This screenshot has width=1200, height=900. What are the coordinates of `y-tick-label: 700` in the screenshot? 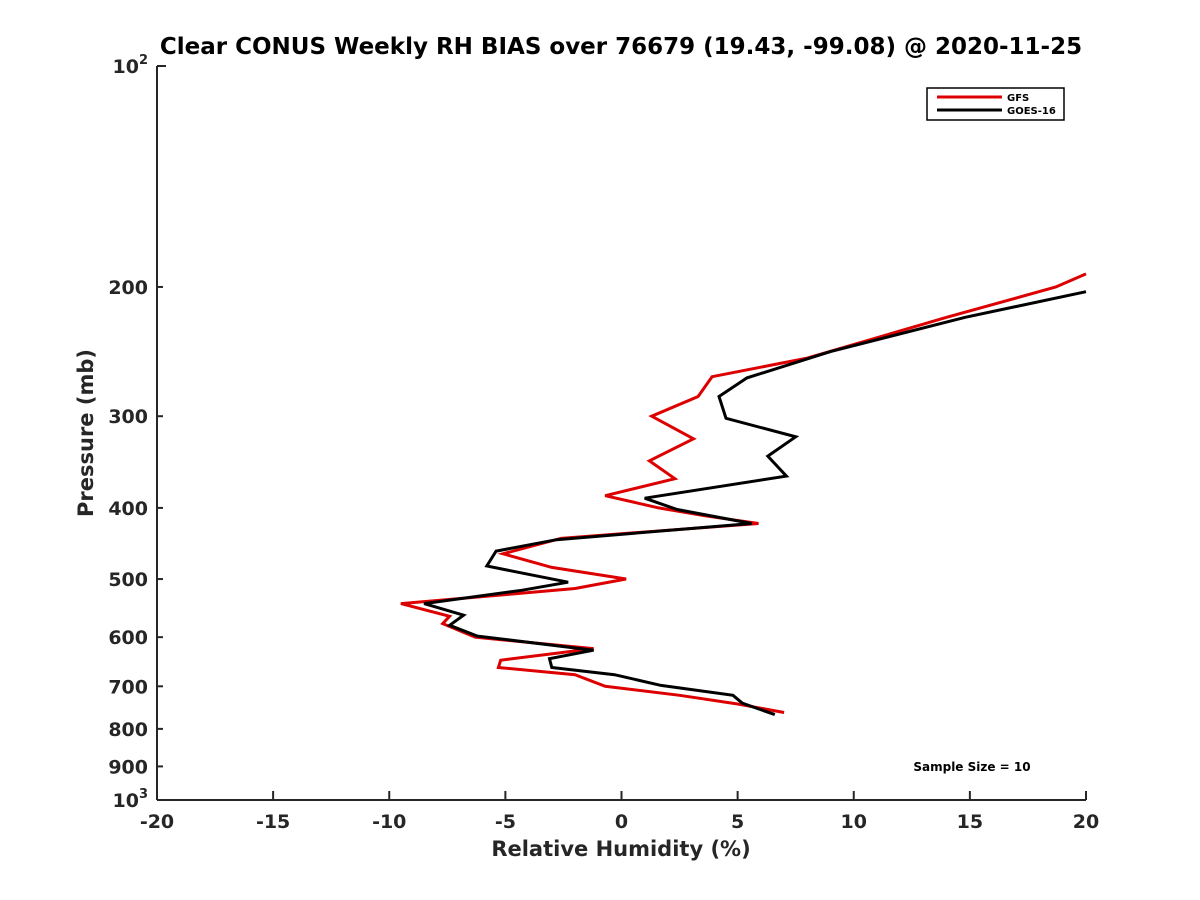 It's located at (128, 687).